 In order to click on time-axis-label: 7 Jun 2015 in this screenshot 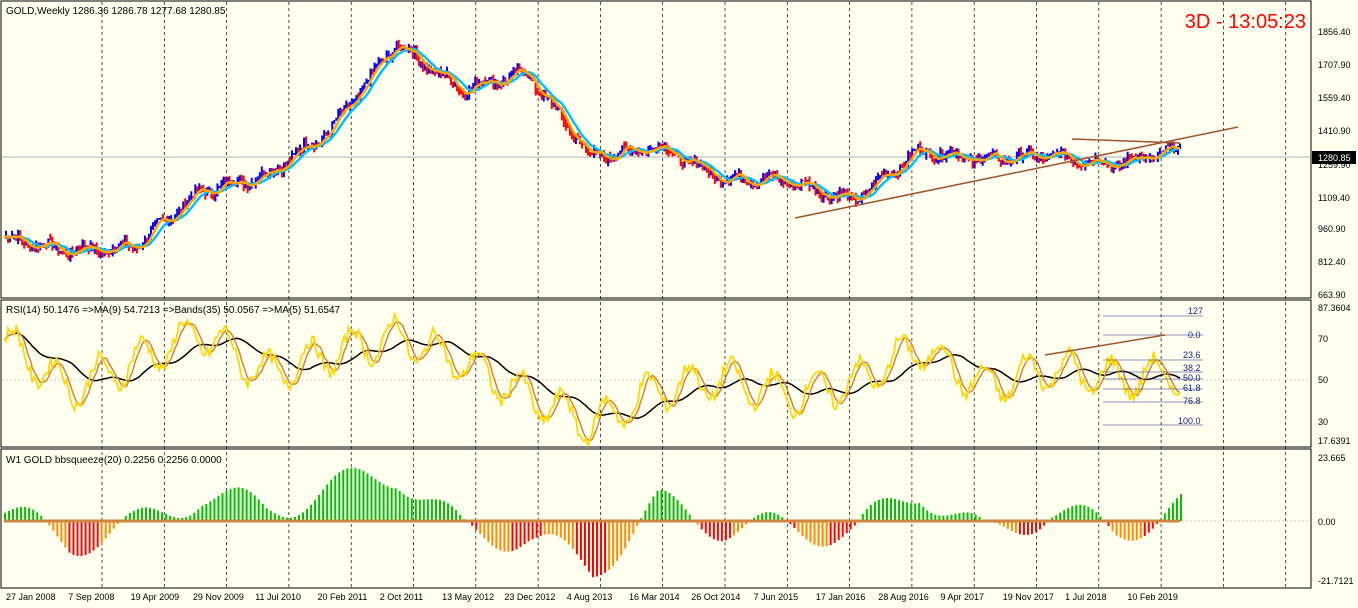, I will do `click(776, 597)`.